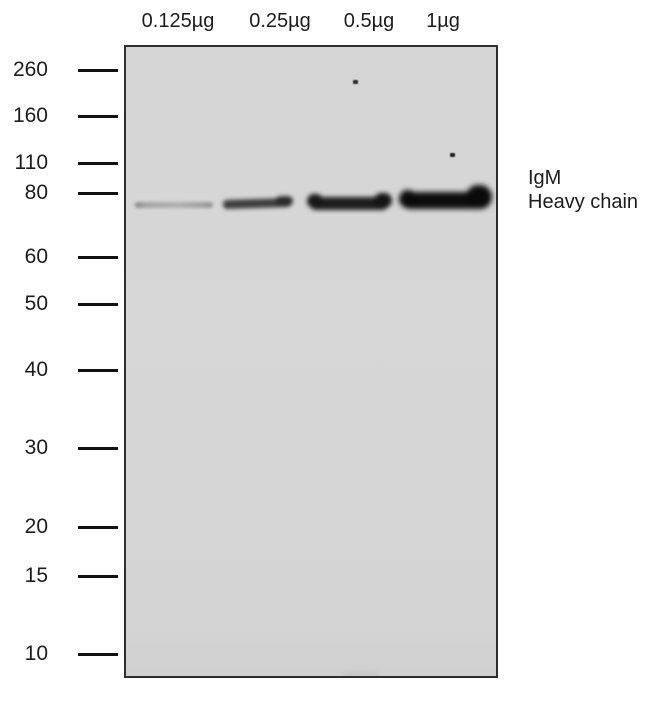 The height and width of the screenshot is (712, 650). Describe the element at coordinates (178, 21) in the screenshot. I see `lane-label-1: 0.125µg` at that location.